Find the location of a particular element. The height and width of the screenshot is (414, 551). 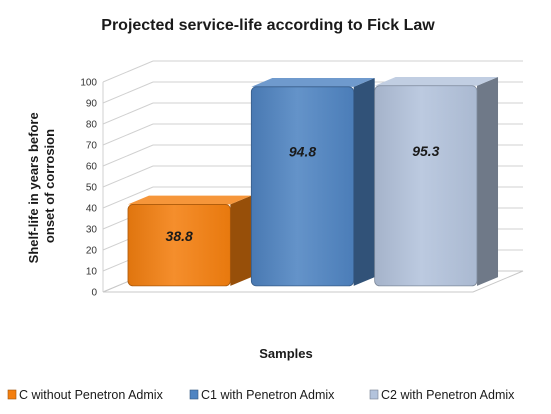

gridline is located at coordinates (312, 71).